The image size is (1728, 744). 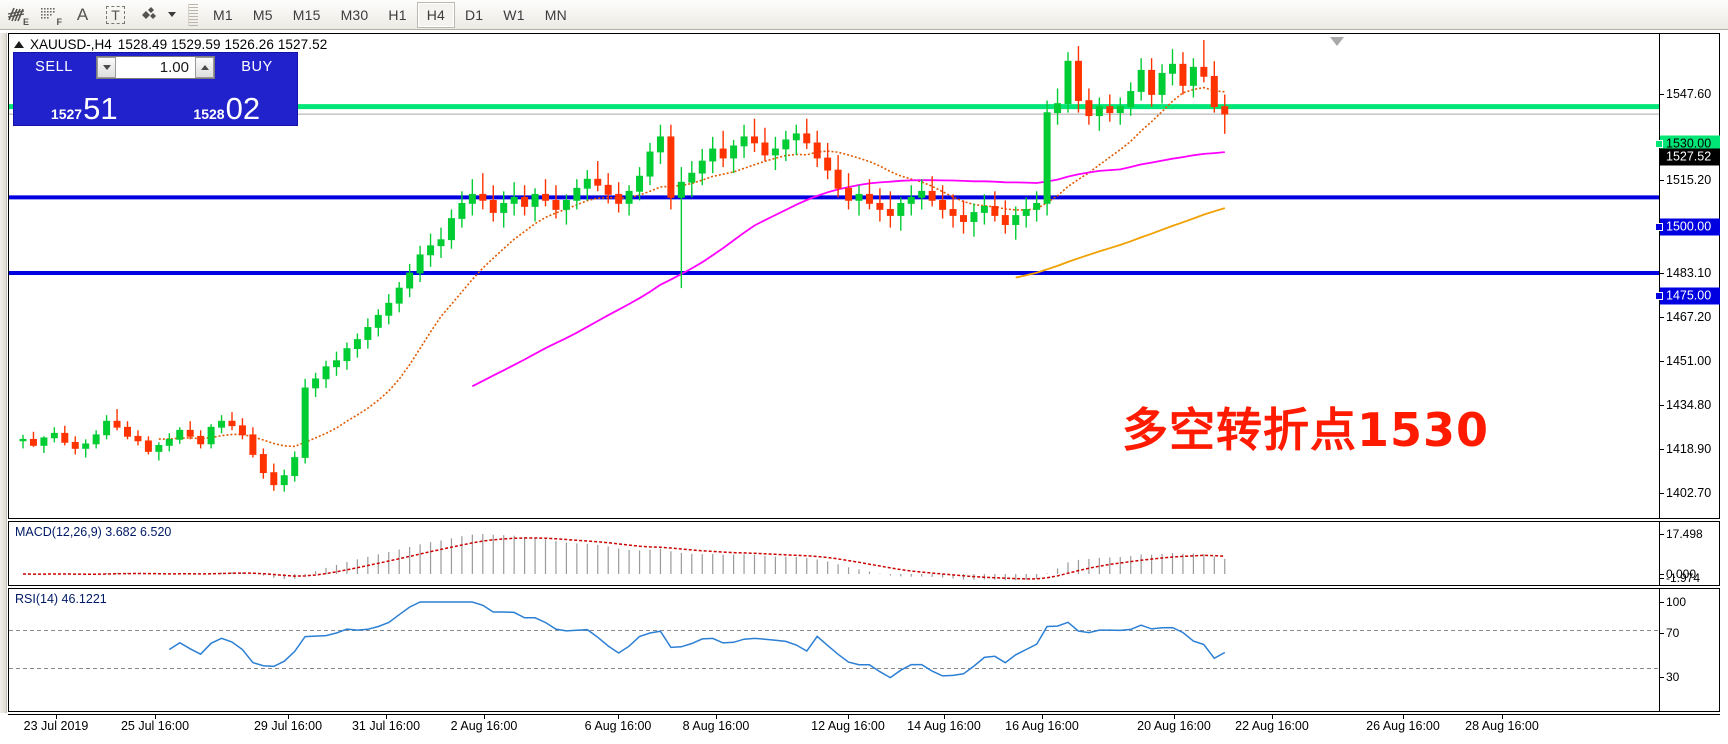 I want to click on price-axis-label: 1451.00, so click(x=1689, y=361).